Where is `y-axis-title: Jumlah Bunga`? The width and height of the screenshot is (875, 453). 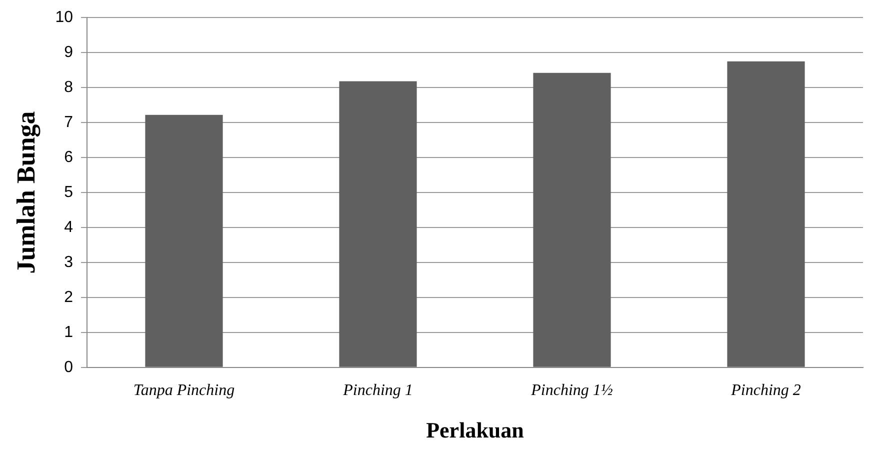 y-axis-title: Jumlah Bunga is located at coordinates (25, 192).